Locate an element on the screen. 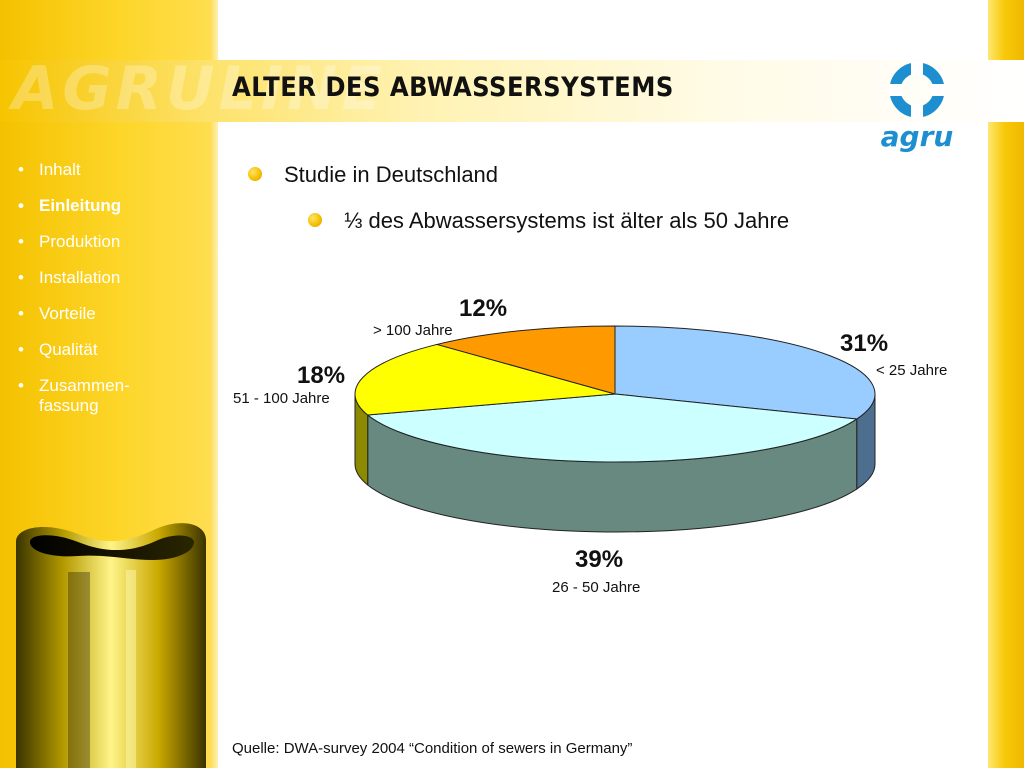 This screenshot has height=773, width=1024. pie-slice--100-jahre is located at coordinates (525, 360).